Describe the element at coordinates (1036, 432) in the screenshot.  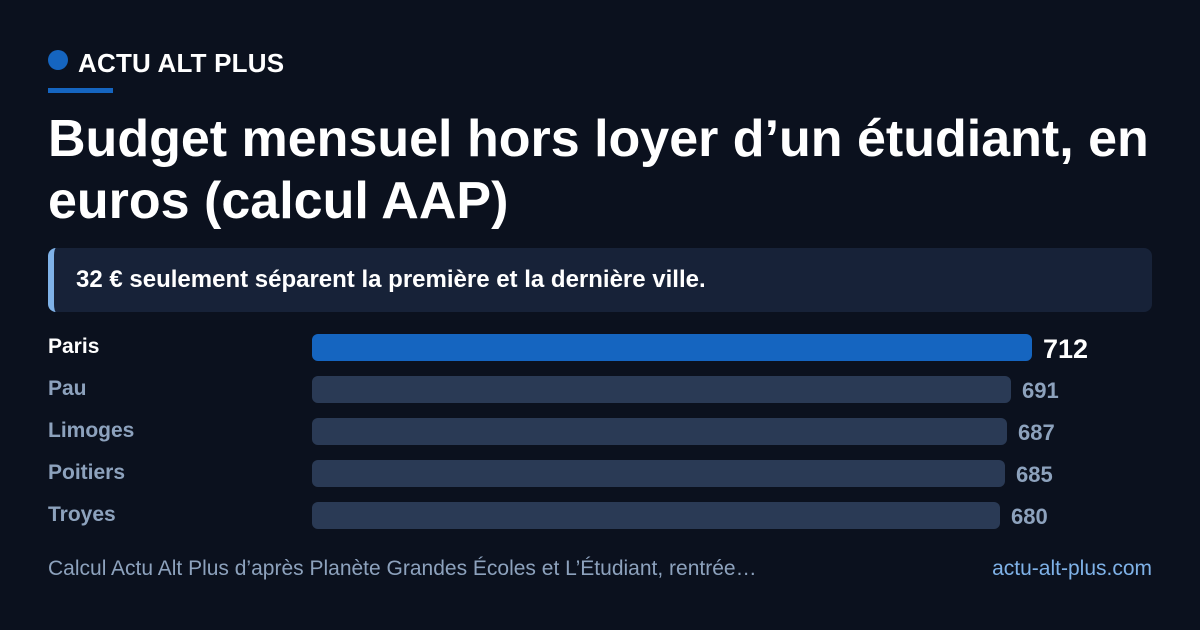
I see `bar-value-label: 687` at that location.